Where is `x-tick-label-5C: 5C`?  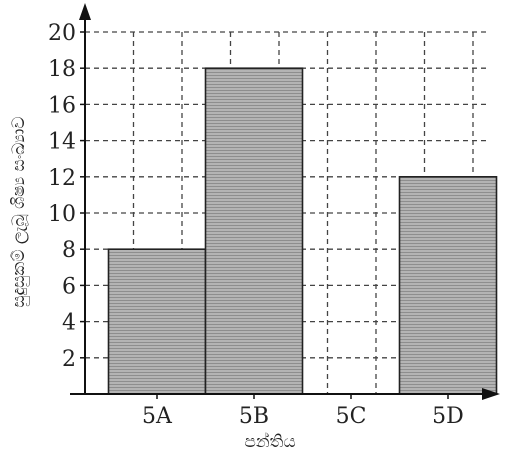
x-tick-label-5C: 5C is located at coordinates (351, 416).